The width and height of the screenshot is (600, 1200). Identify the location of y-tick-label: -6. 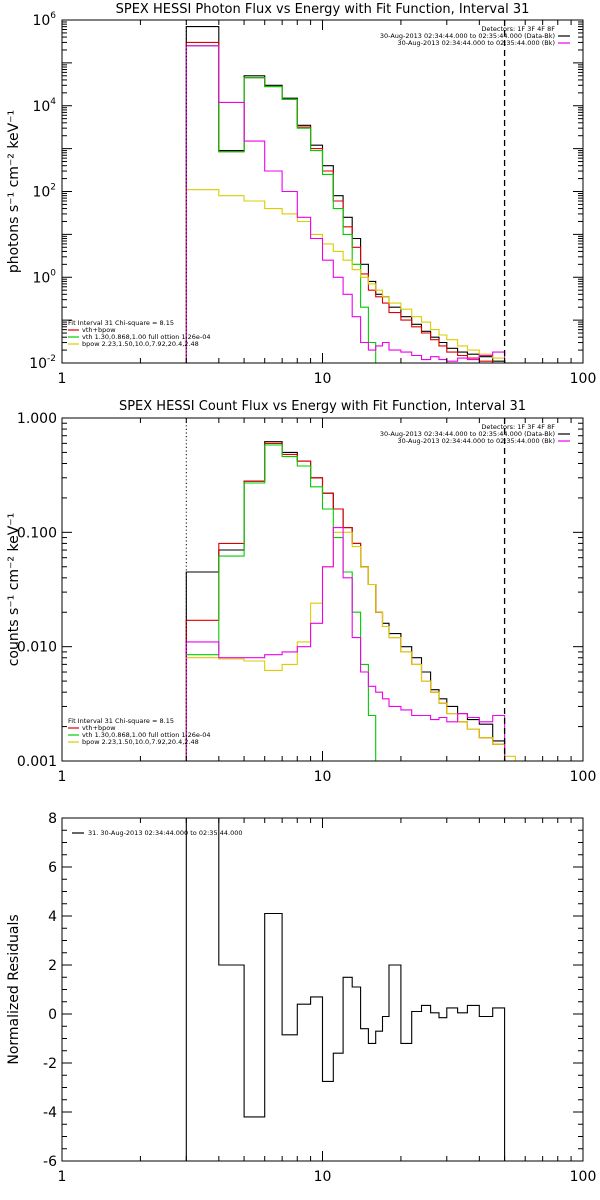
(50, 1162).